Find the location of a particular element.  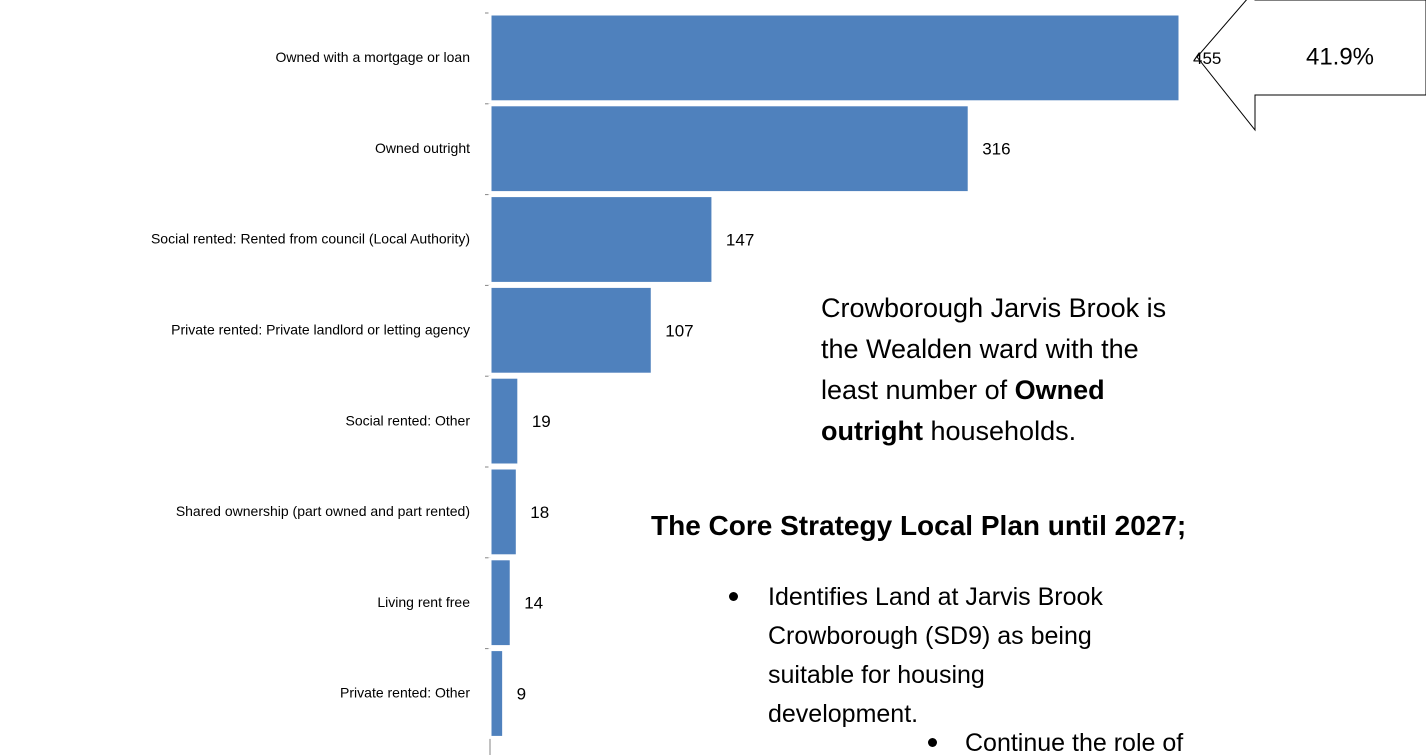

y-tick-label: Social rented: Other is located at coordinates (407, 420).